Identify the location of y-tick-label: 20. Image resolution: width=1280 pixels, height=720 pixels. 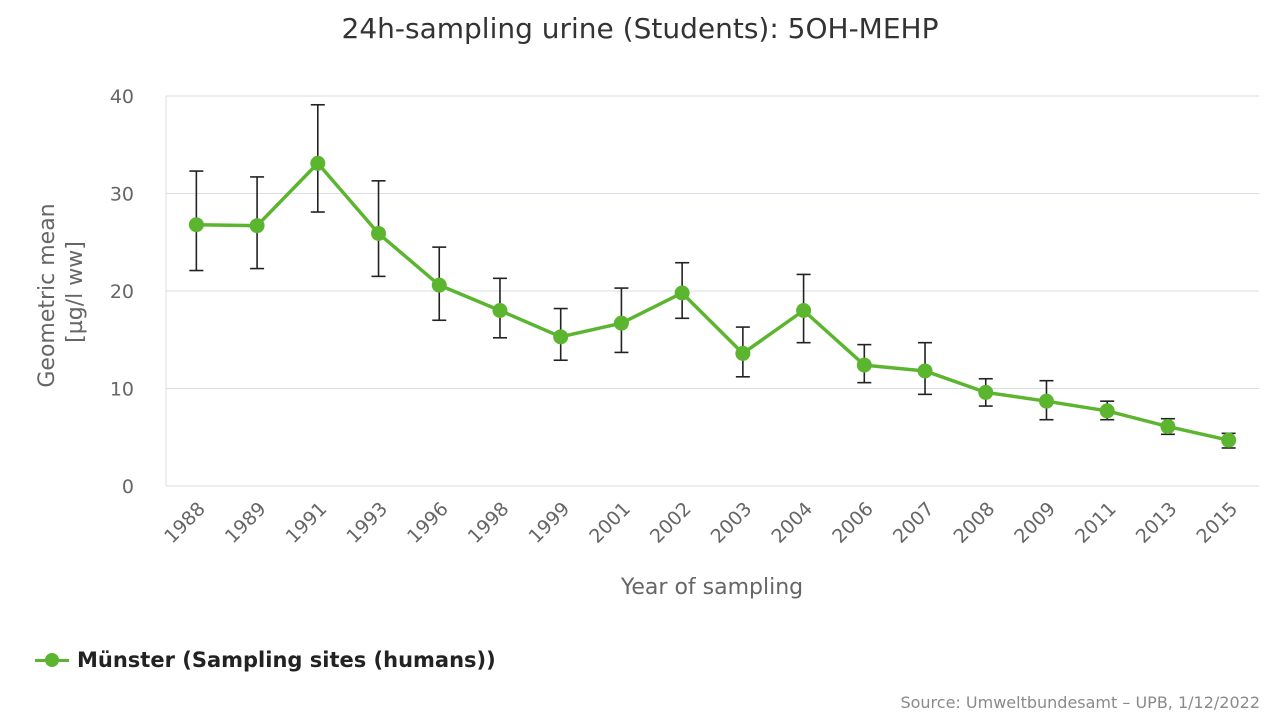
(122, 292).